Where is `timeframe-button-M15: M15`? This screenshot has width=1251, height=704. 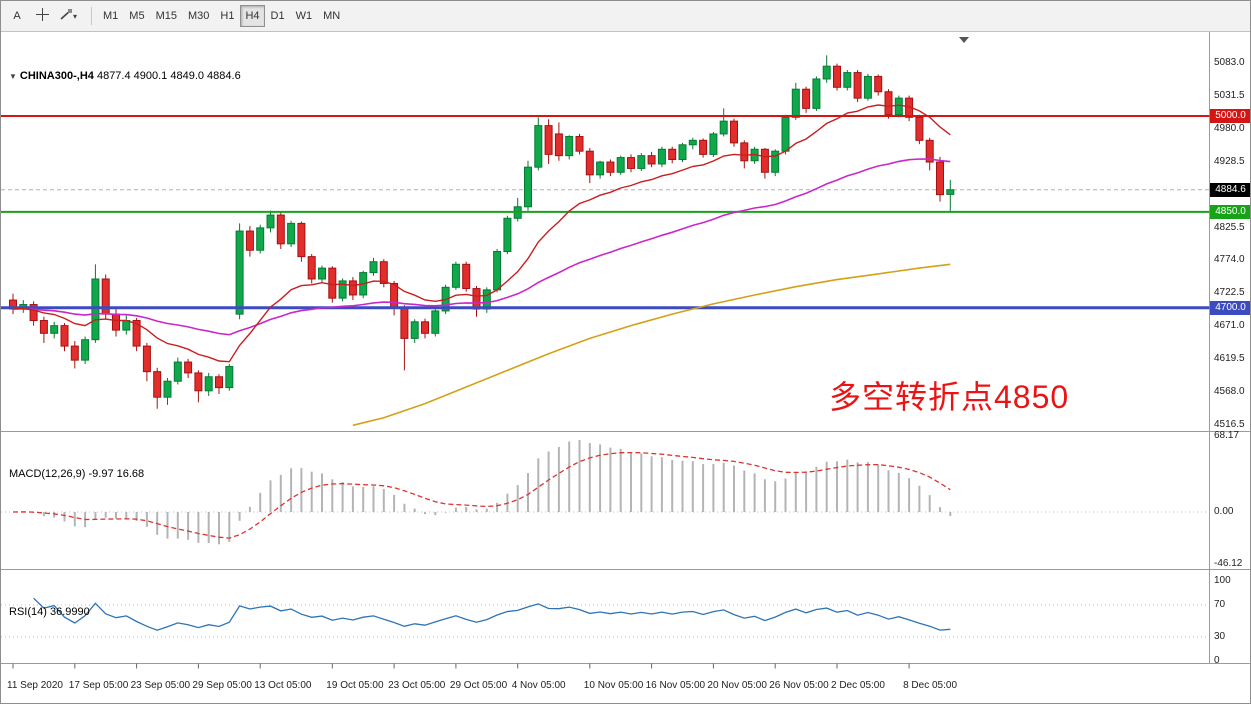
timeframe-button-M15: M15 is located at coordinates (166, 16).